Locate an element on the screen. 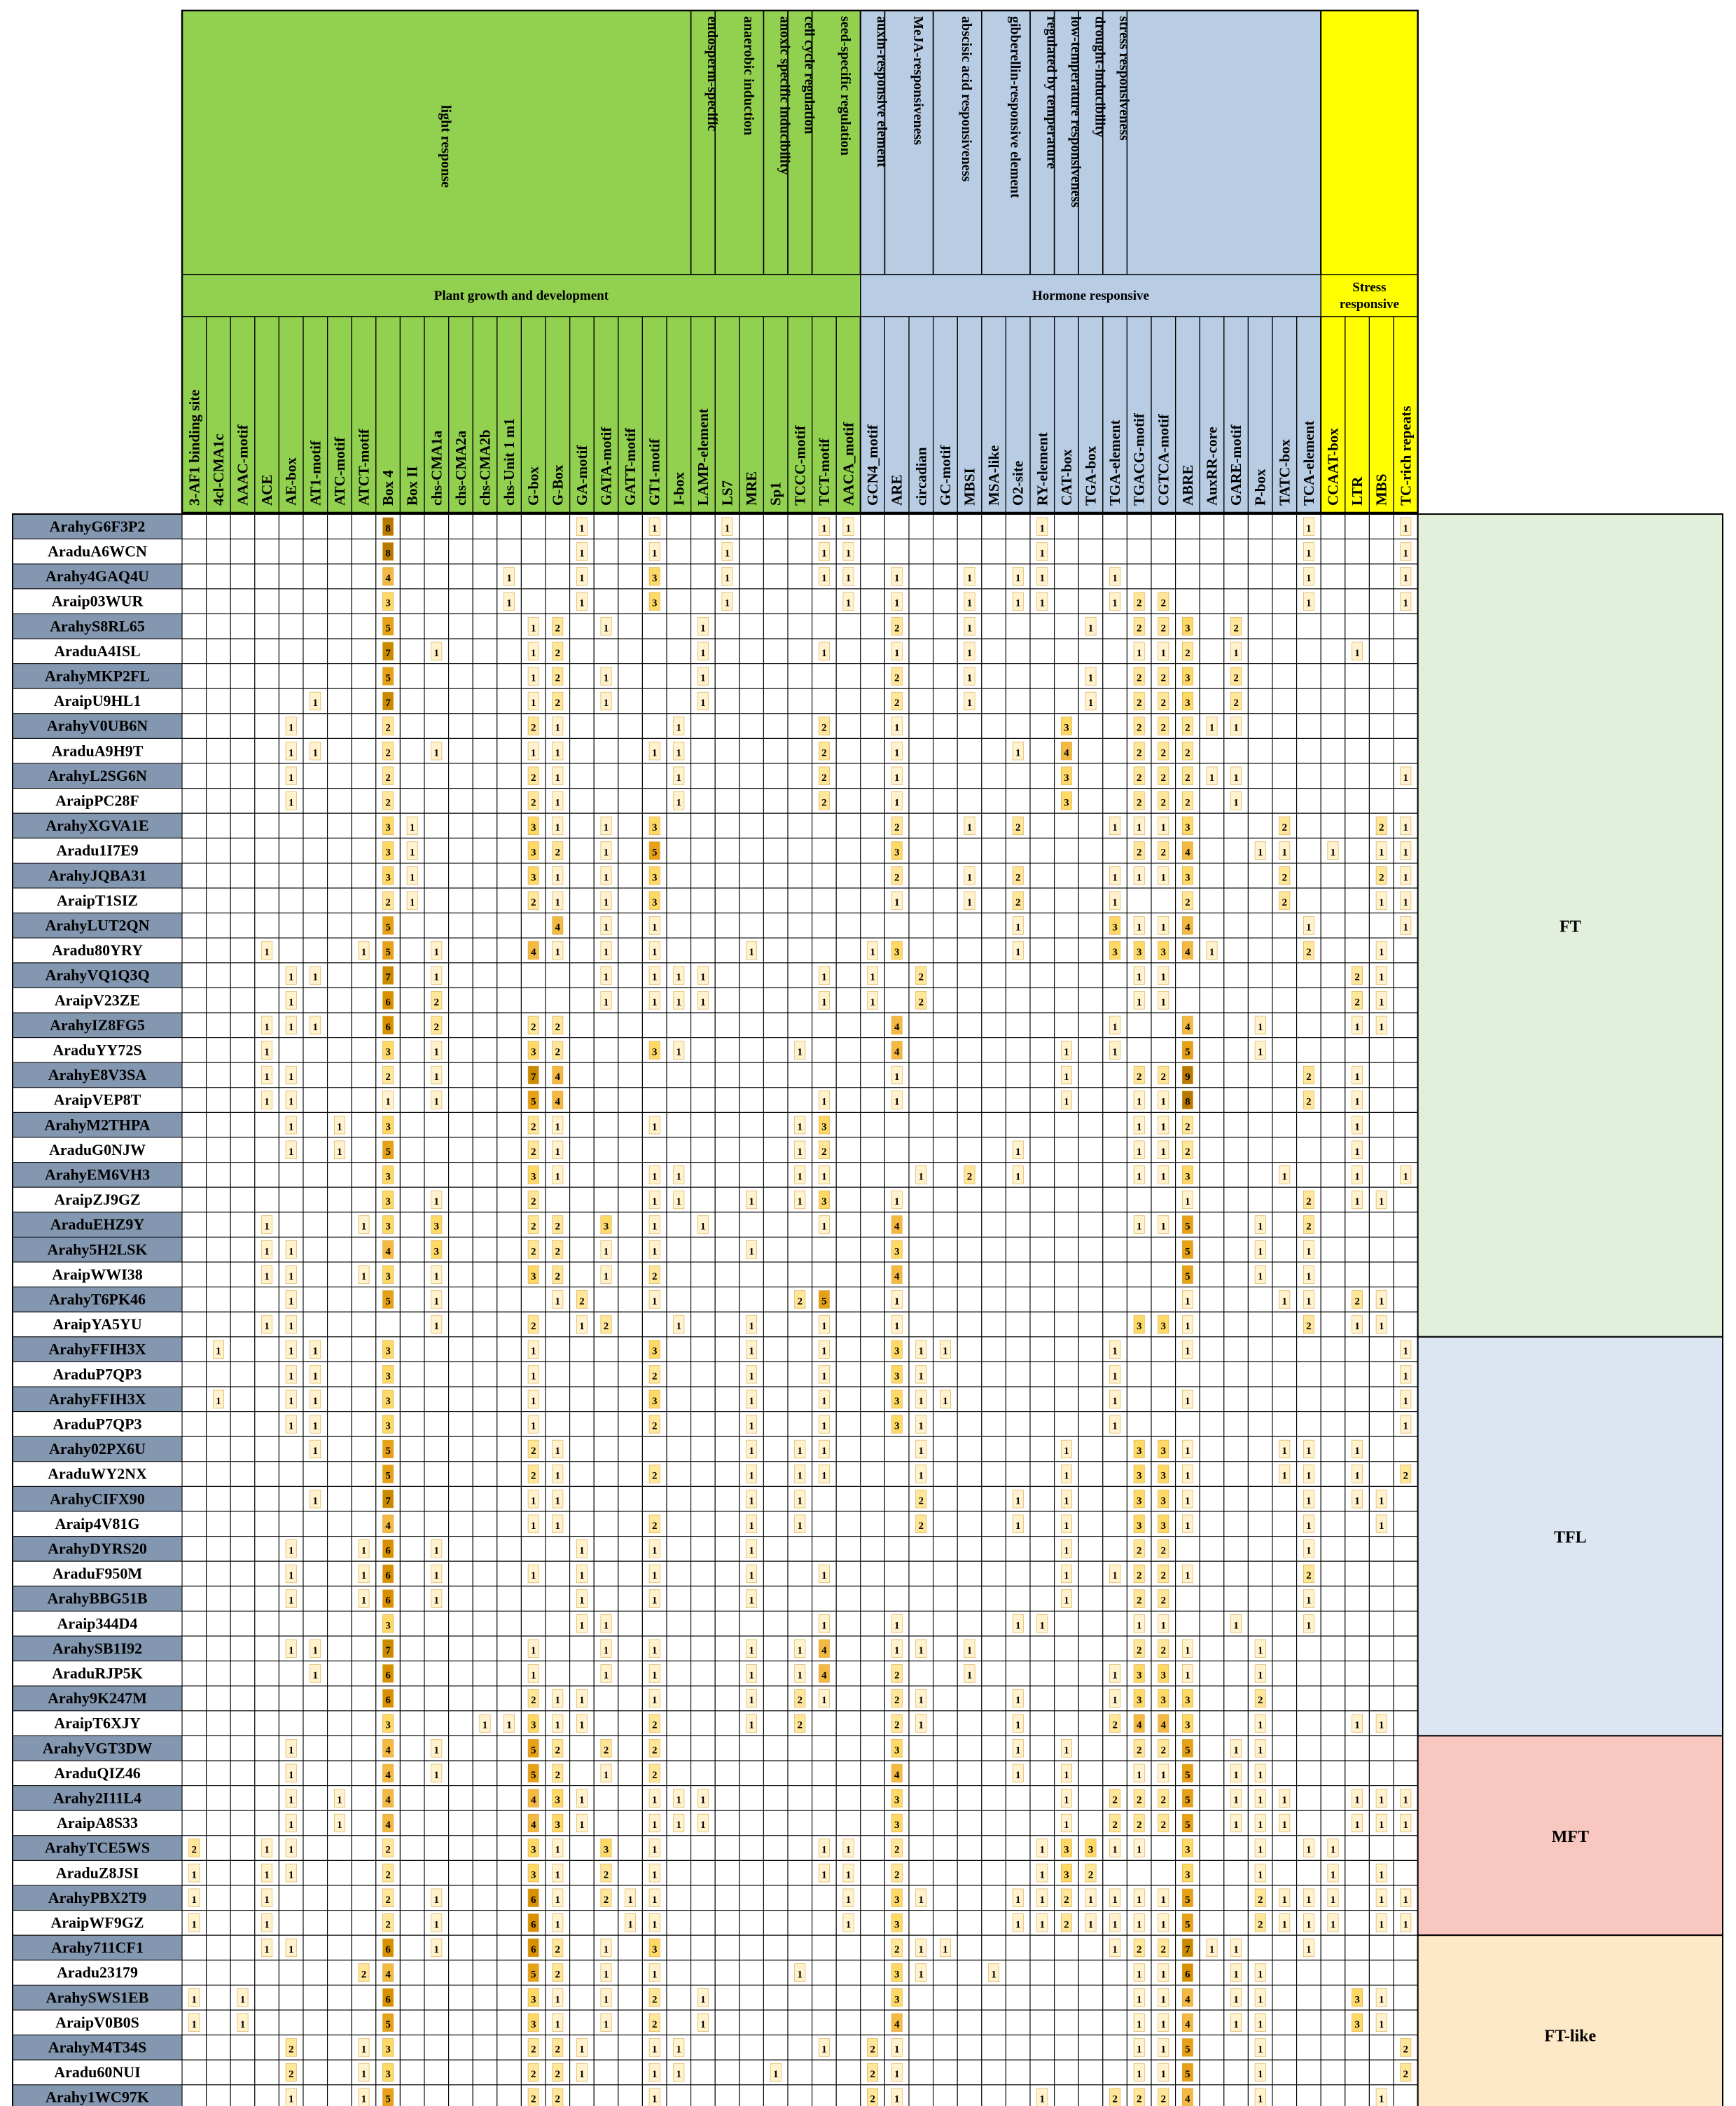  row-label-cell is located at coordinates (97, 801).